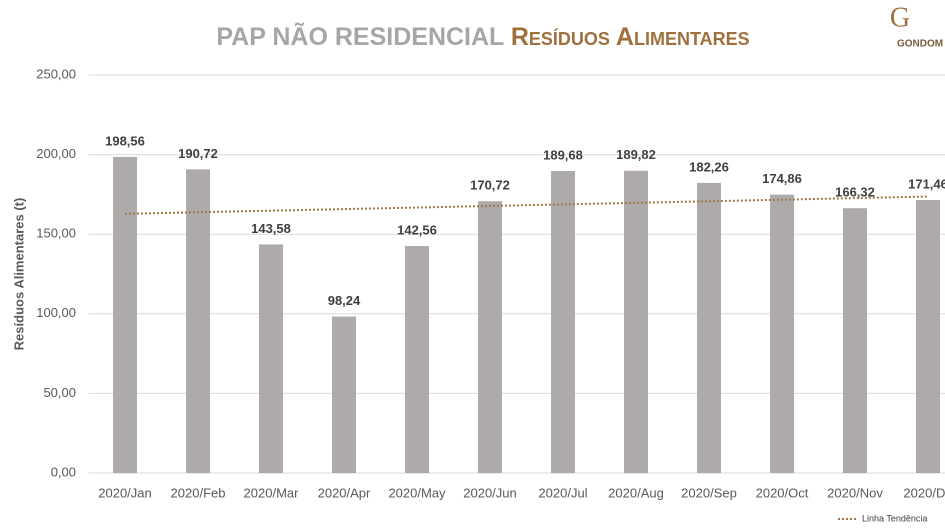 Image resolution: width=945 pixels, height=531 pixels. Describe the element at coordinates (125, 140) in the screenshot. I see `value-label: 198,56` at that location.